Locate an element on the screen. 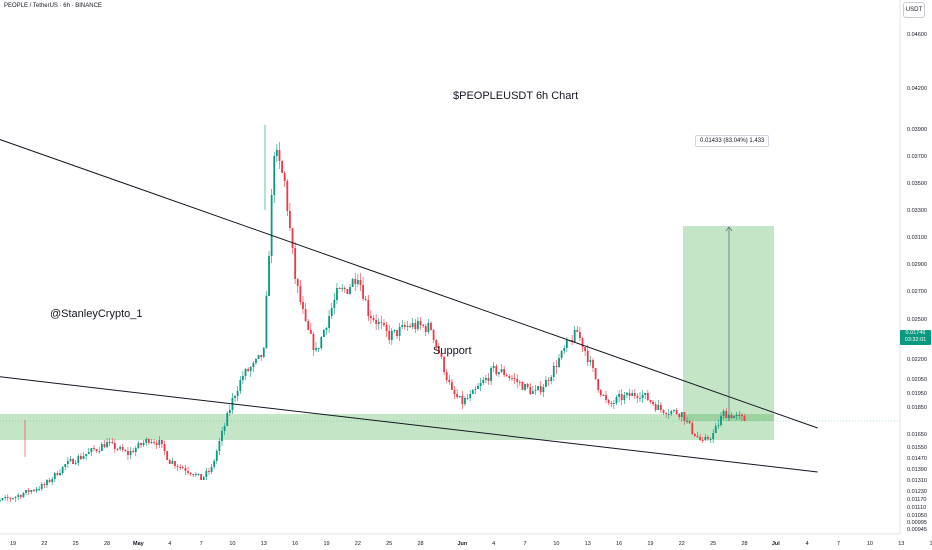 The width and height of the screenshot is (932, 550). x-tick-label: 22 is located at coordinates (358, 544).